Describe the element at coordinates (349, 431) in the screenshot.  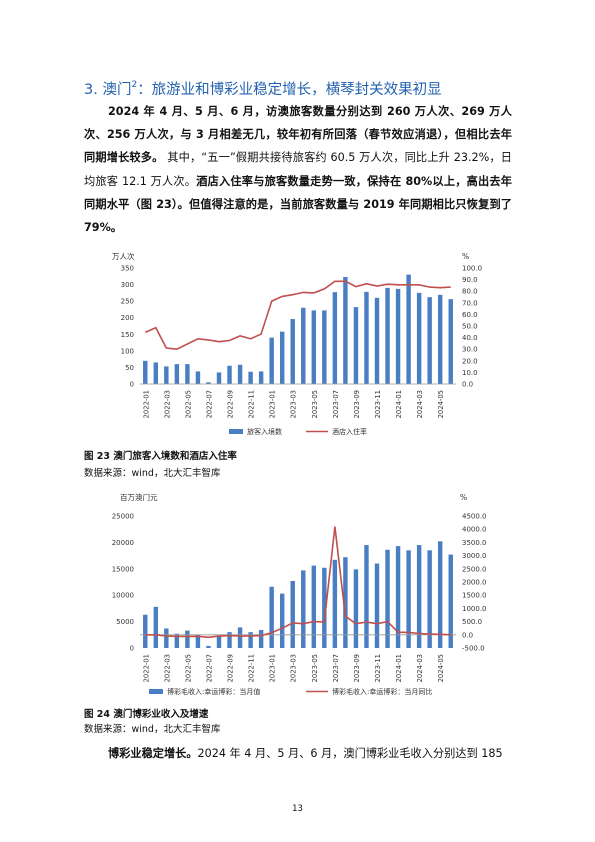
I see `fig23-legend-line-label: 酒店入住率` at that location.